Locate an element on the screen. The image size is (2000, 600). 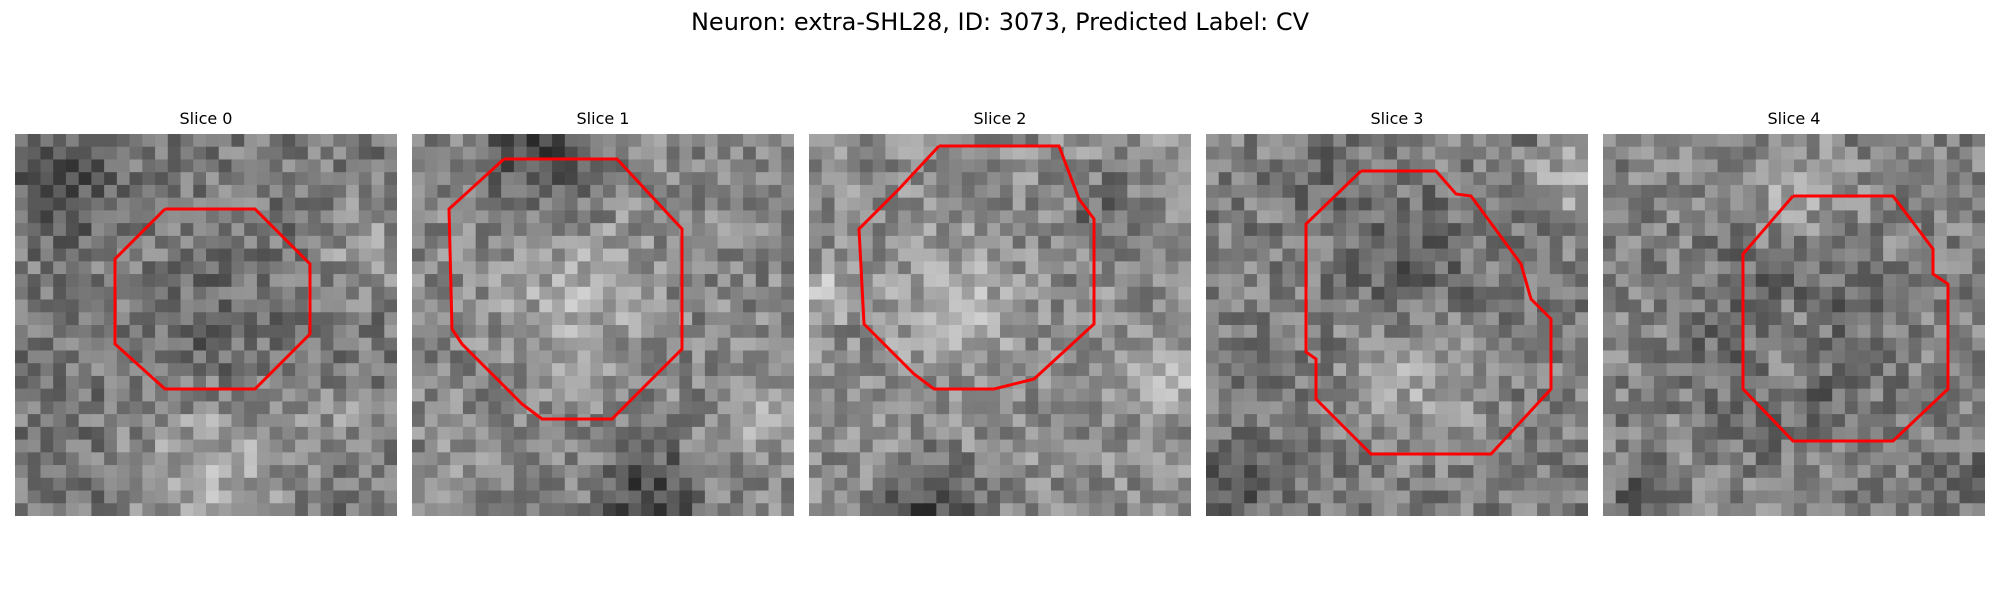
slice-title-1: Slice 1 is located at coordinates (603, 118).